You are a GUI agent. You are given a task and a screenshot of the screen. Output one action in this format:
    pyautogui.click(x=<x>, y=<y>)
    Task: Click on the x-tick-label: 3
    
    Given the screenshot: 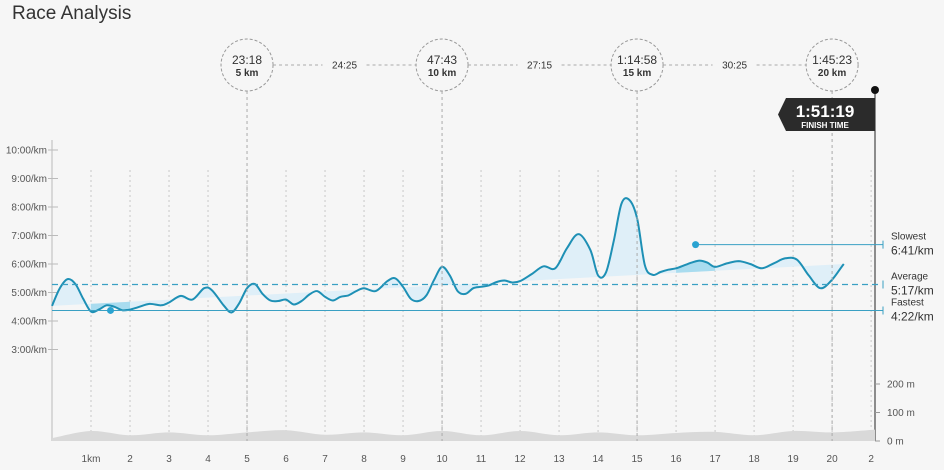 What is the action you would take?
    pyautogui.click(x=169, y=459)
    